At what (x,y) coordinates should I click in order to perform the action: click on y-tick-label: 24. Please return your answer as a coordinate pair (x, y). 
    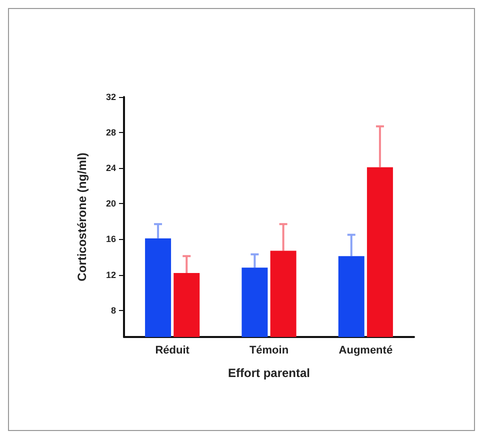
    Looking at the image, I should click on (111, 168).